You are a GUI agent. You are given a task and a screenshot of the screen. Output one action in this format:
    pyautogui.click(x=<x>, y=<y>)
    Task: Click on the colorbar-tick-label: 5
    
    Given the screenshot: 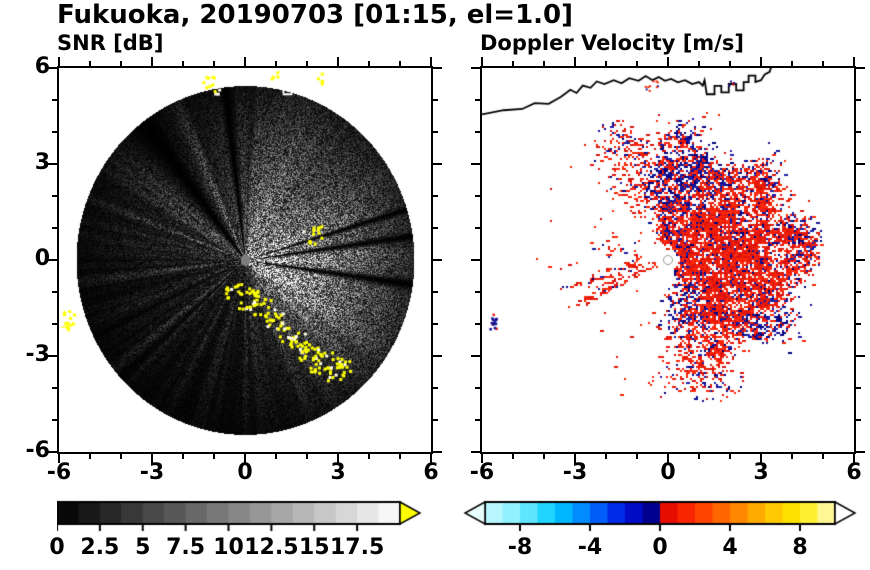 What is the action you would take?
    pyautogui.click(x=143, y=547)
    